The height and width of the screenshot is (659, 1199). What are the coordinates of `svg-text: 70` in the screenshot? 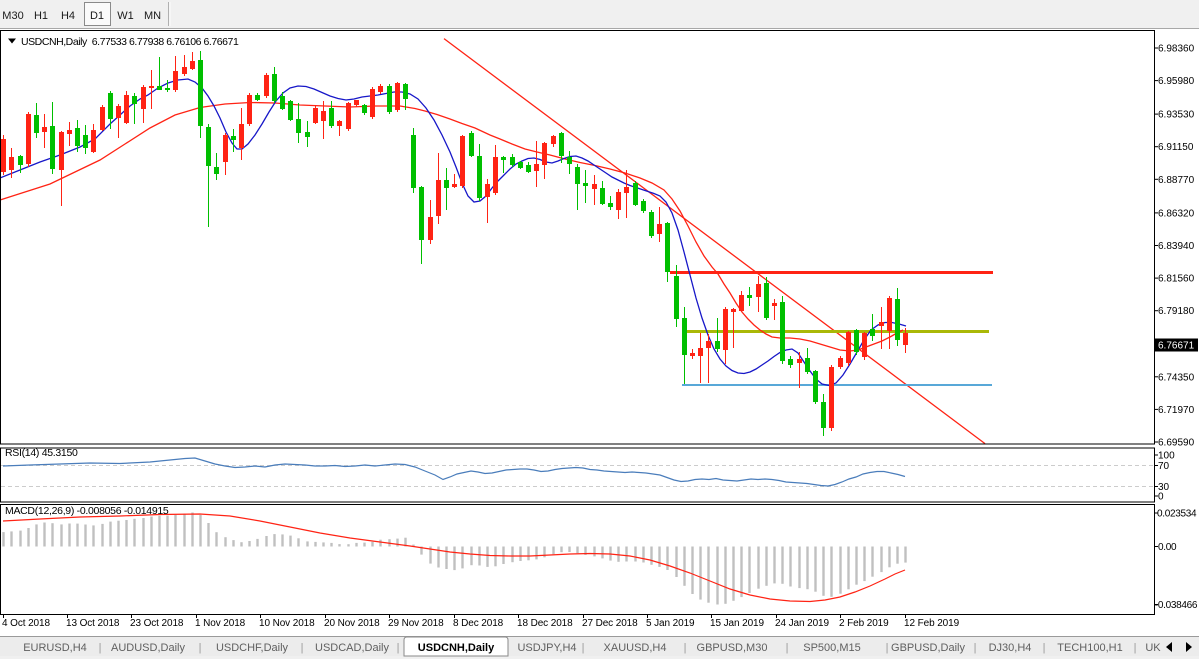 It's located at (1164, 466).